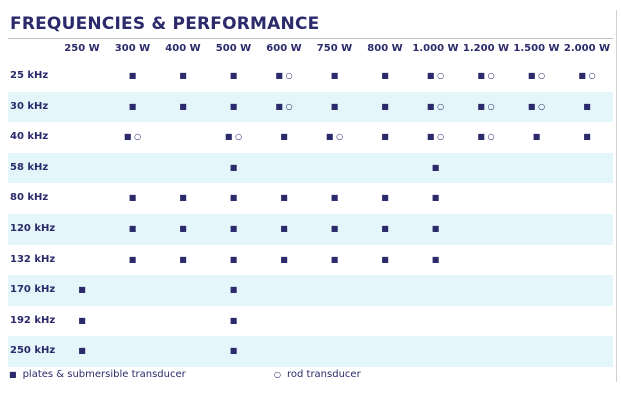 The width and height of the screenshot is (621, 412). Describe the element at coordinates (33, 228) in the screenshot. I see `row-label: 120 kHz` at that location.